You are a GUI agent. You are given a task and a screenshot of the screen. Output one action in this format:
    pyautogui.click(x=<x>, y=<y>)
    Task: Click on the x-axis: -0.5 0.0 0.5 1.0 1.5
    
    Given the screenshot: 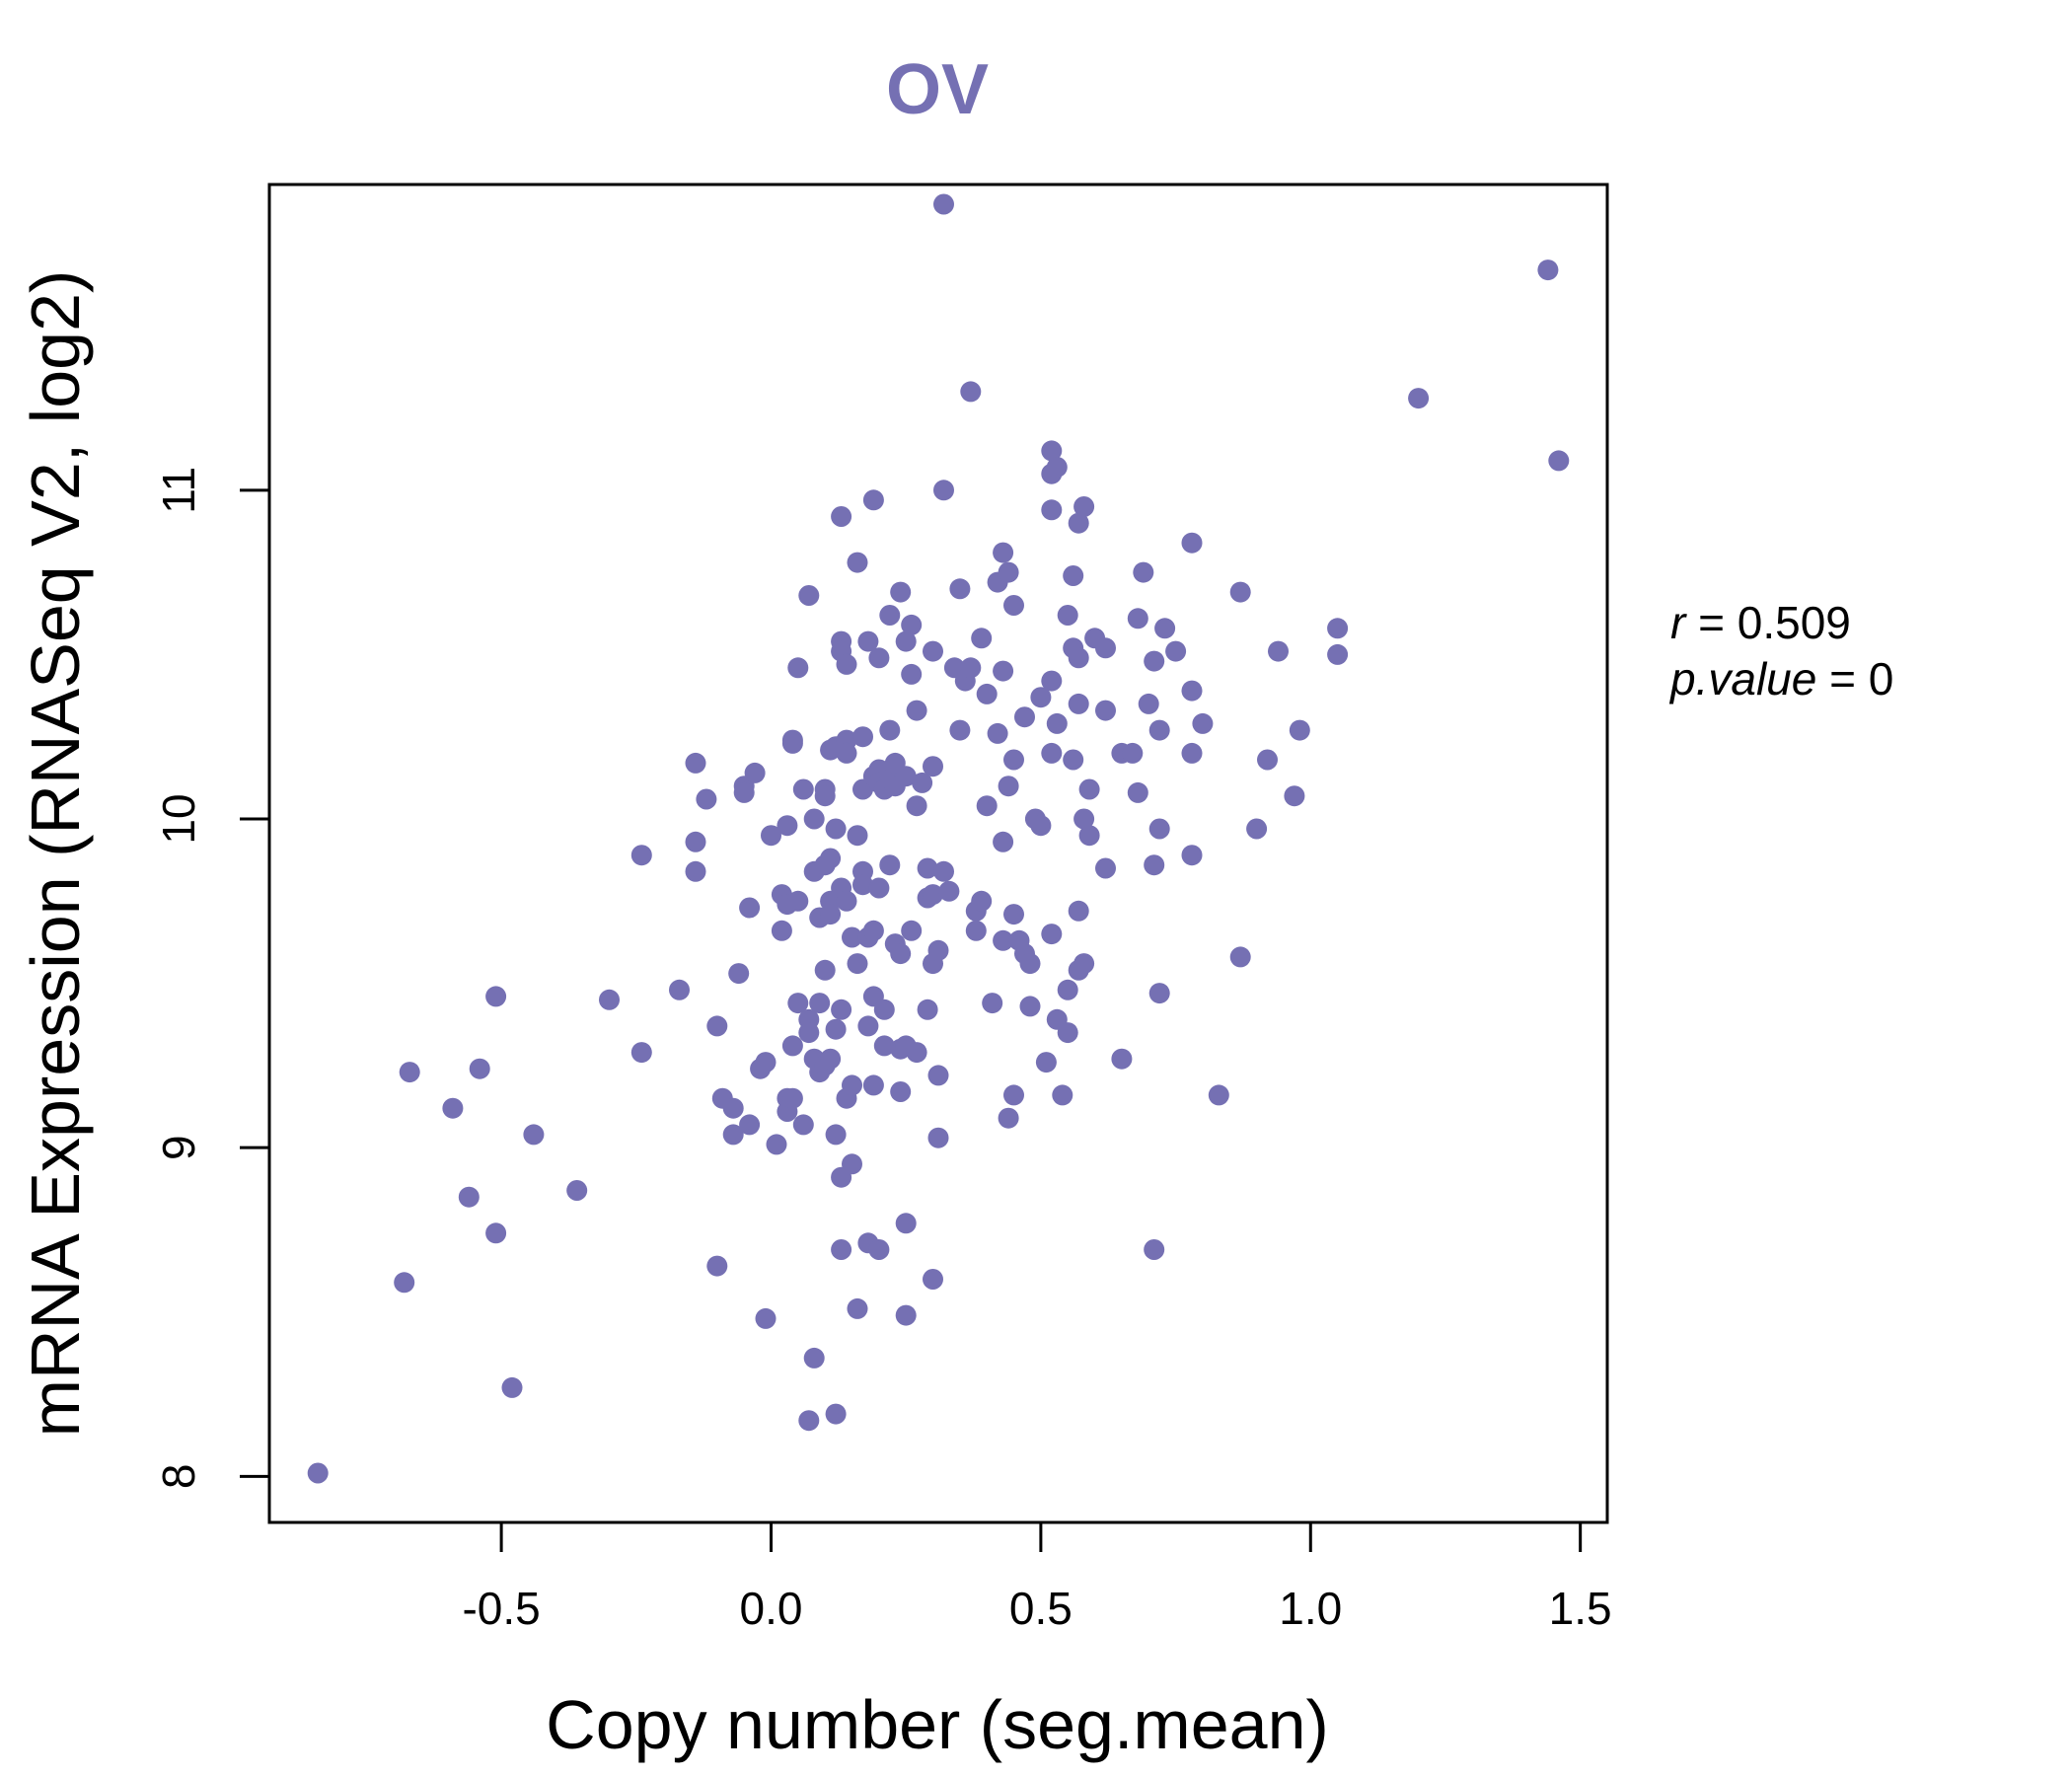 What is the action you would take?
    pyautogui.click(x=1037, y=1577)
    